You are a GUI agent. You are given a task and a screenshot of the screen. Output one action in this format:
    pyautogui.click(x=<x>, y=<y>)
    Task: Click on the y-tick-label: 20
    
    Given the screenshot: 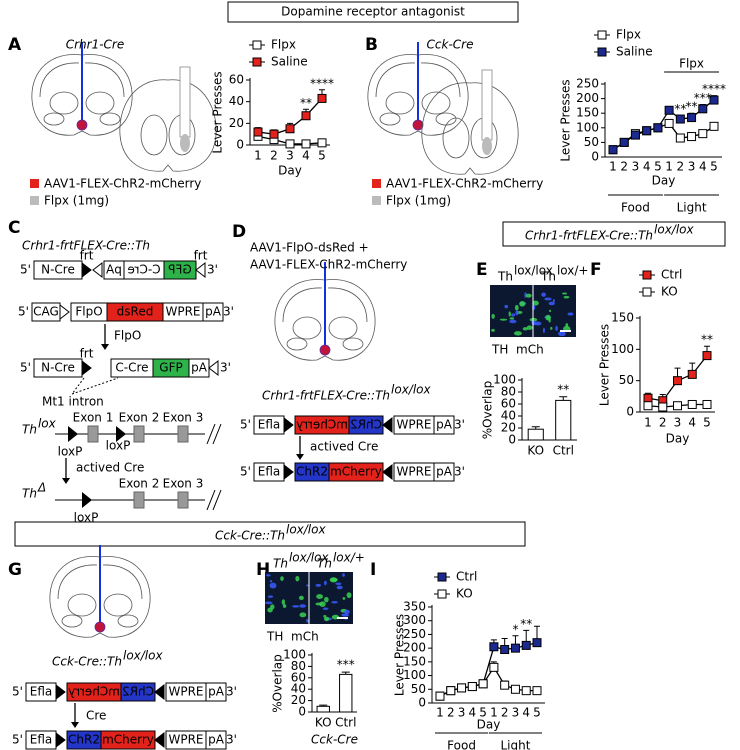 What is the action you would take?
    pyautogui.click(x=508, y=428)
    